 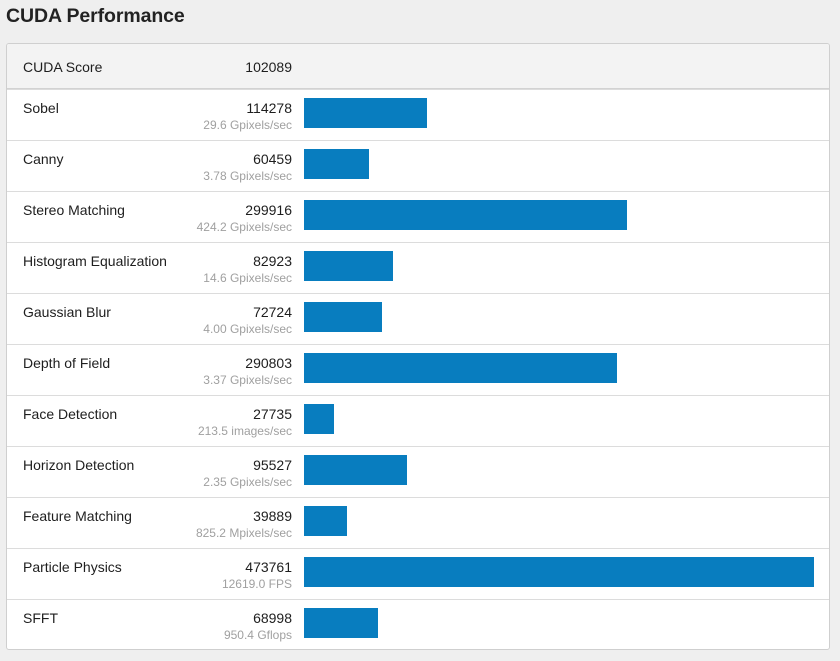 What do you see at coordinates (272, 414) in the screenshot?
I see `workload-score: 27735` at bounding box center [272, 414].